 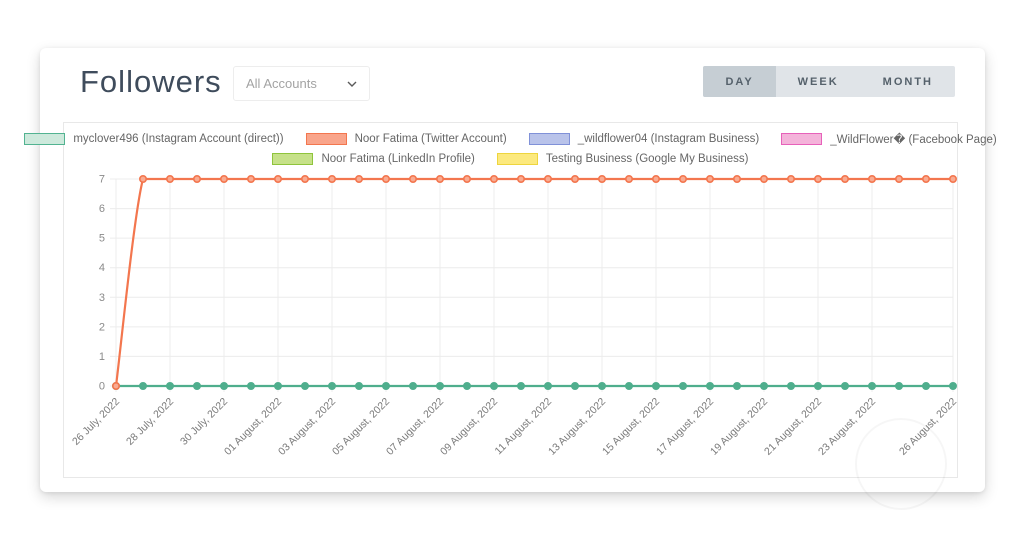 What do you see at coordinates (204, 422) in the screenshot?
I see `x-tick-label: 30 July, 2022` at bounding box center [204, 422].